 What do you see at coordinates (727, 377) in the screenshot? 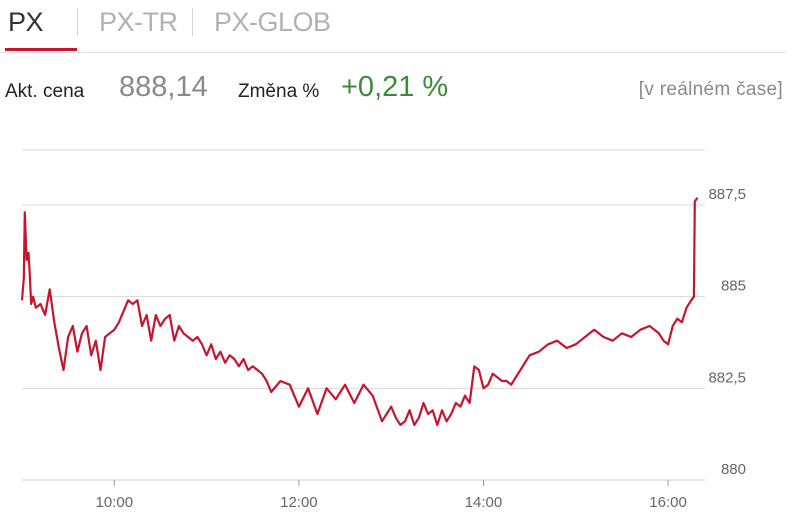
I see `y-tick-label: 882,5` at bounding box center [727, 377].